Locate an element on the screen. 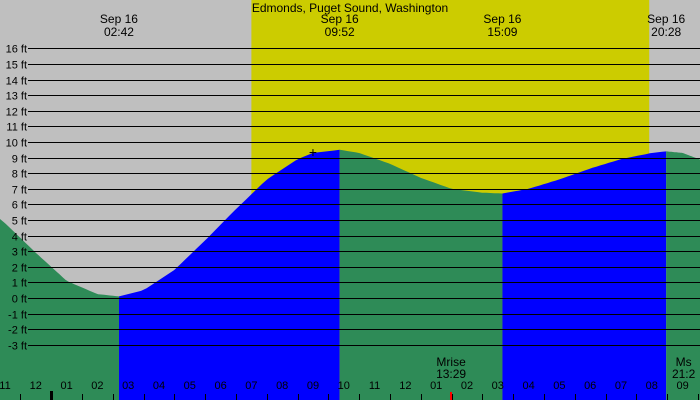 The height and width of the screenshot is (400, 700). midnight-marker is located at coordinates (51, 395).